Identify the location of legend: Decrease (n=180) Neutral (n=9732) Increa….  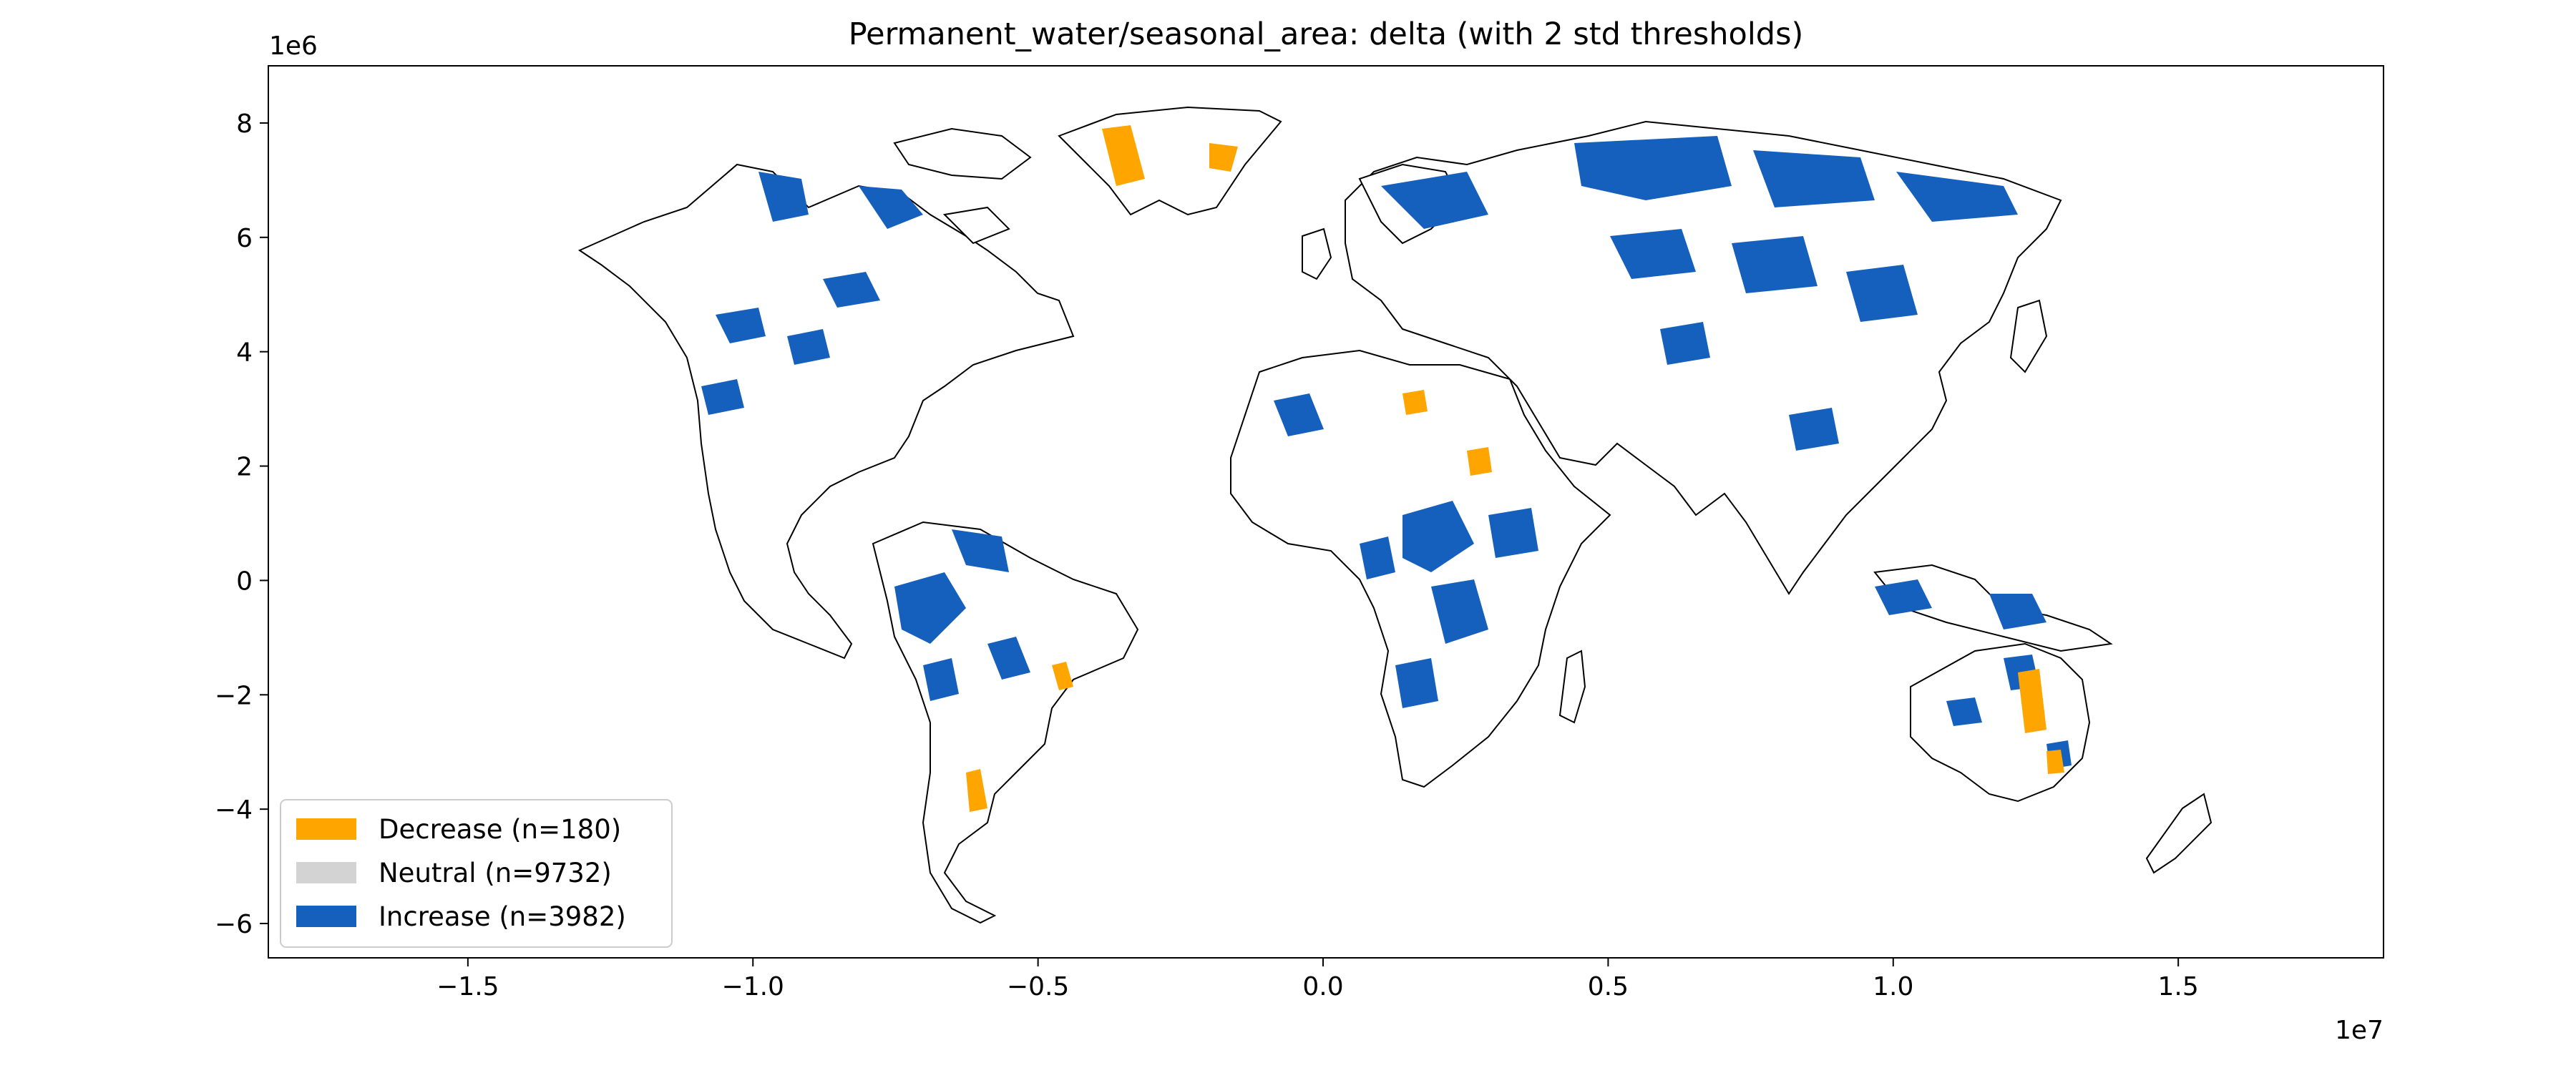
(476, 873).